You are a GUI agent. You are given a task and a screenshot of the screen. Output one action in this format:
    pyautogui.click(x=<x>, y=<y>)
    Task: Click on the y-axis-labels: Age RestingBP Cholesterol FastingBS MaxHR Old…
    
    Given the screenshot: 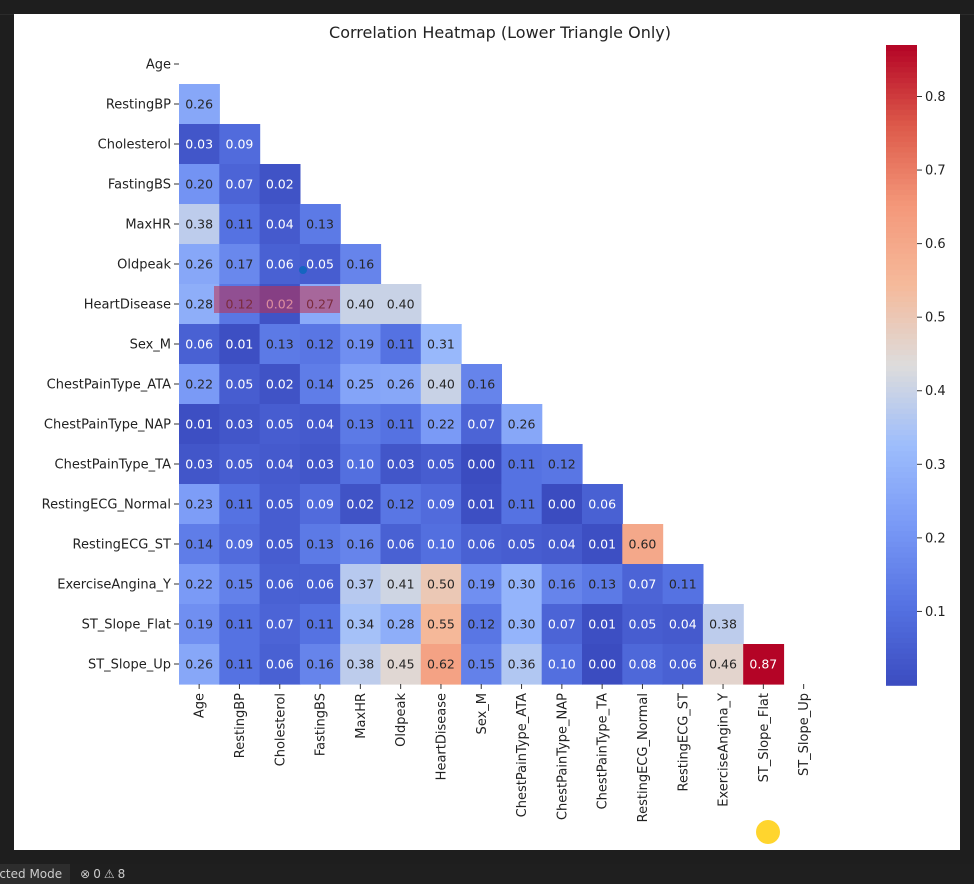 What is the action you would take?
    pyautogui.click(x=110, y=365)
    